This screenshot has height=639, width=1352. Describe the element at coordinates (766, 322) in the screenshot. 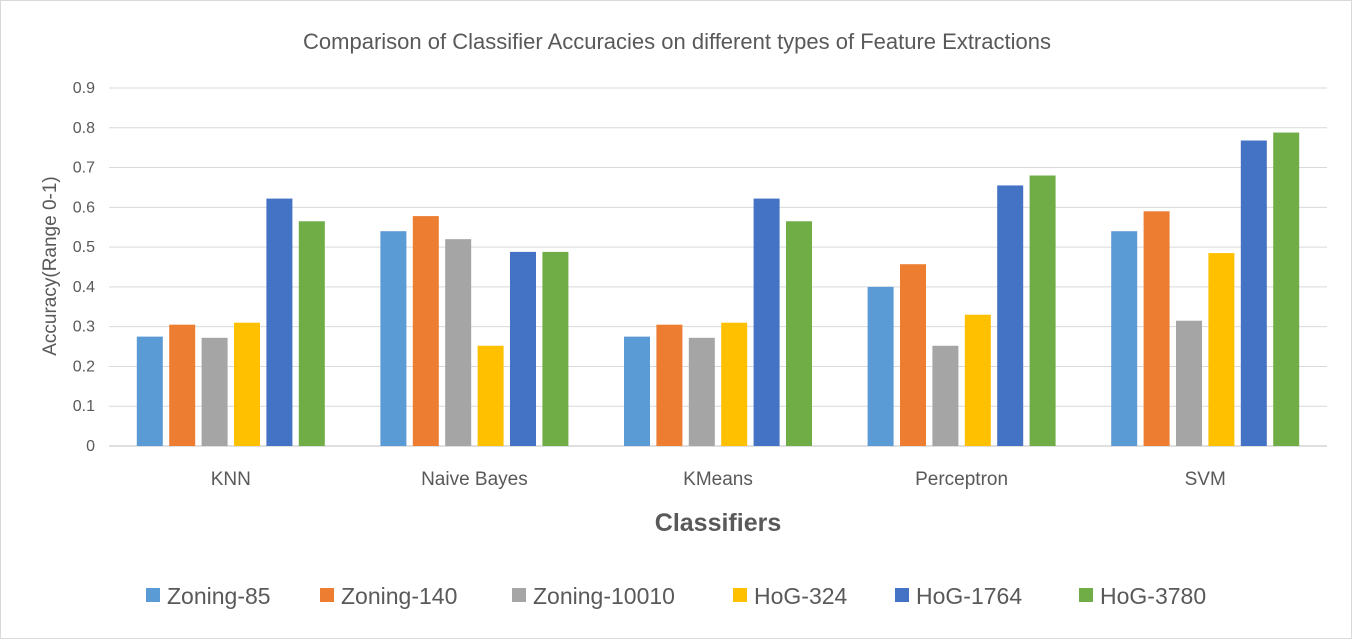

I see `bar-hog-1764-kmeans` at that location.